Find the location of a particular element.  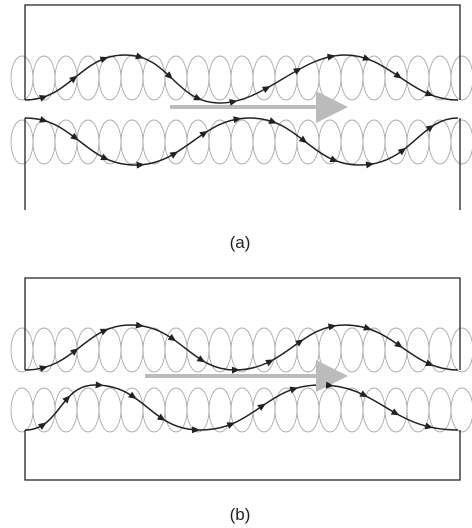

panel-label: (a) is located at coordinates (240, 242).